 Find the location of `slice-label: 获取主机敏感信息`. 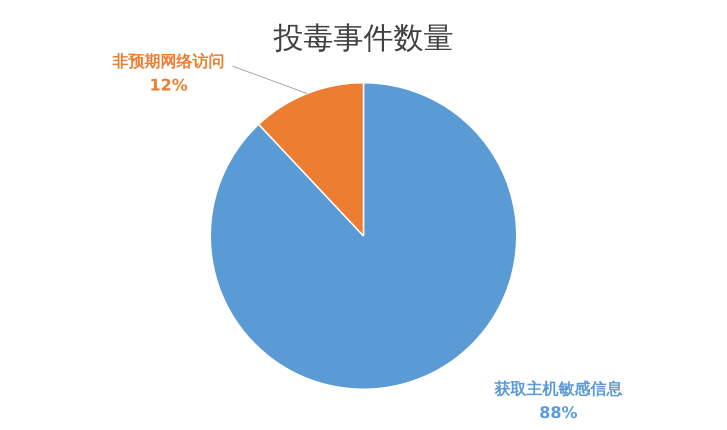

slice-label: 获取主机敏感信息 is located at coordinates (558, 388).